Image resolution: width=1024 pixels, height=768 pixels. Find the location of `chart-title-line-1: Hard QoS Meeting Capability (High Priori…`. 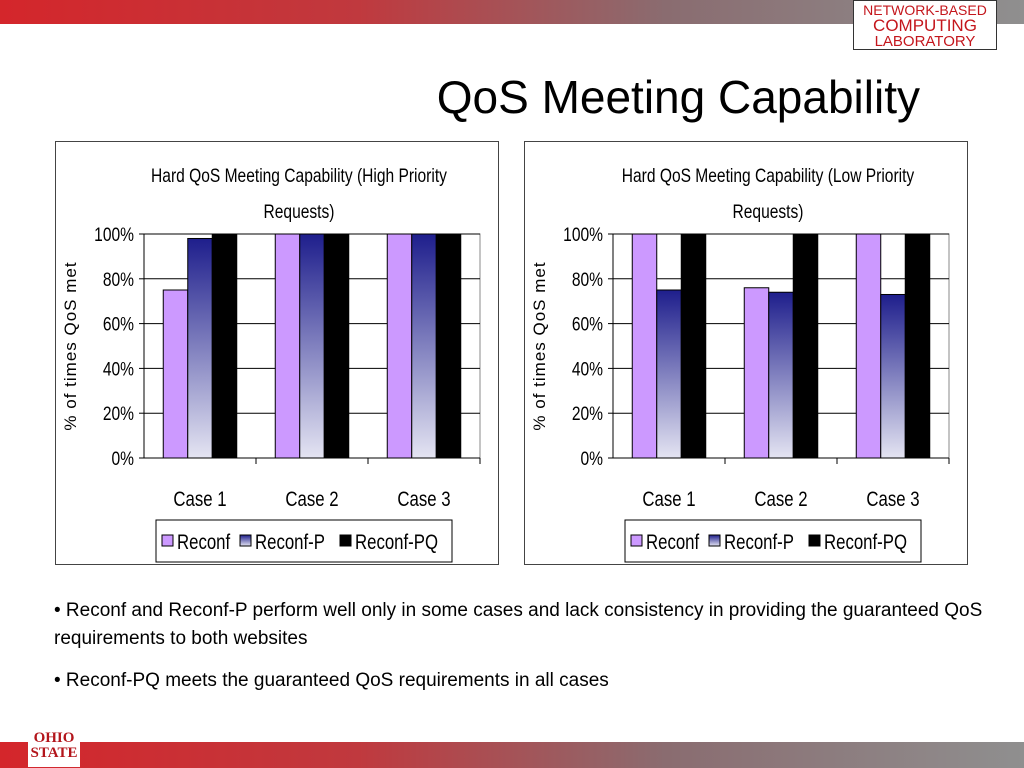

chart-title-line-1: Hard QoS Meeting Capability (High Priori… is located at coordinates (299, 176).